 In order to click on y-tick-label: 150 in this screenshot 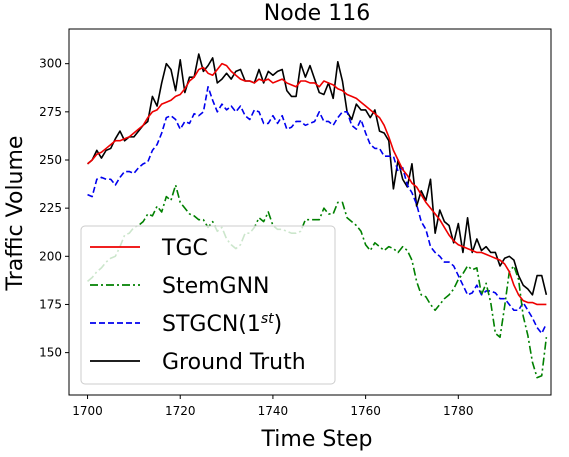, I will do `click(50, 353)`.